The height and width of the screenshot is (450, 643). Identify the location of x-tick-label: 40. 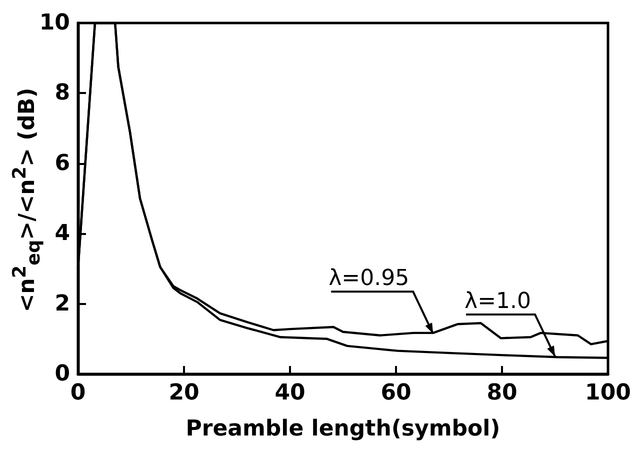
(290, 393).